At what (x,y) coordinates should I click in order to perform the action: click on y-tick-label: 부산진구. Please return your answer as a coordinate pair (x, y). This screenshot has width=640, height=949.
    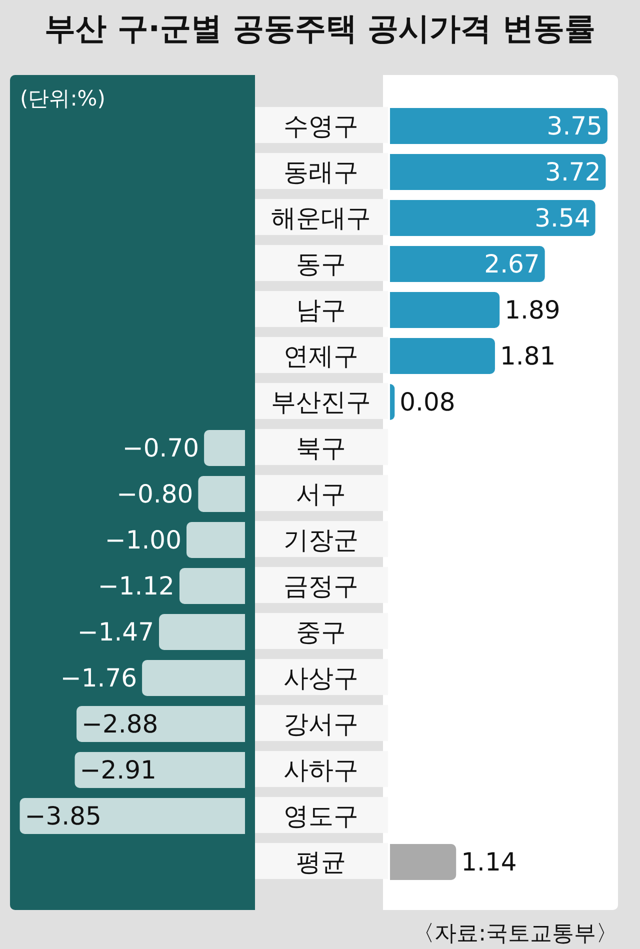
    Looking at the image, I should click on (321, 402).